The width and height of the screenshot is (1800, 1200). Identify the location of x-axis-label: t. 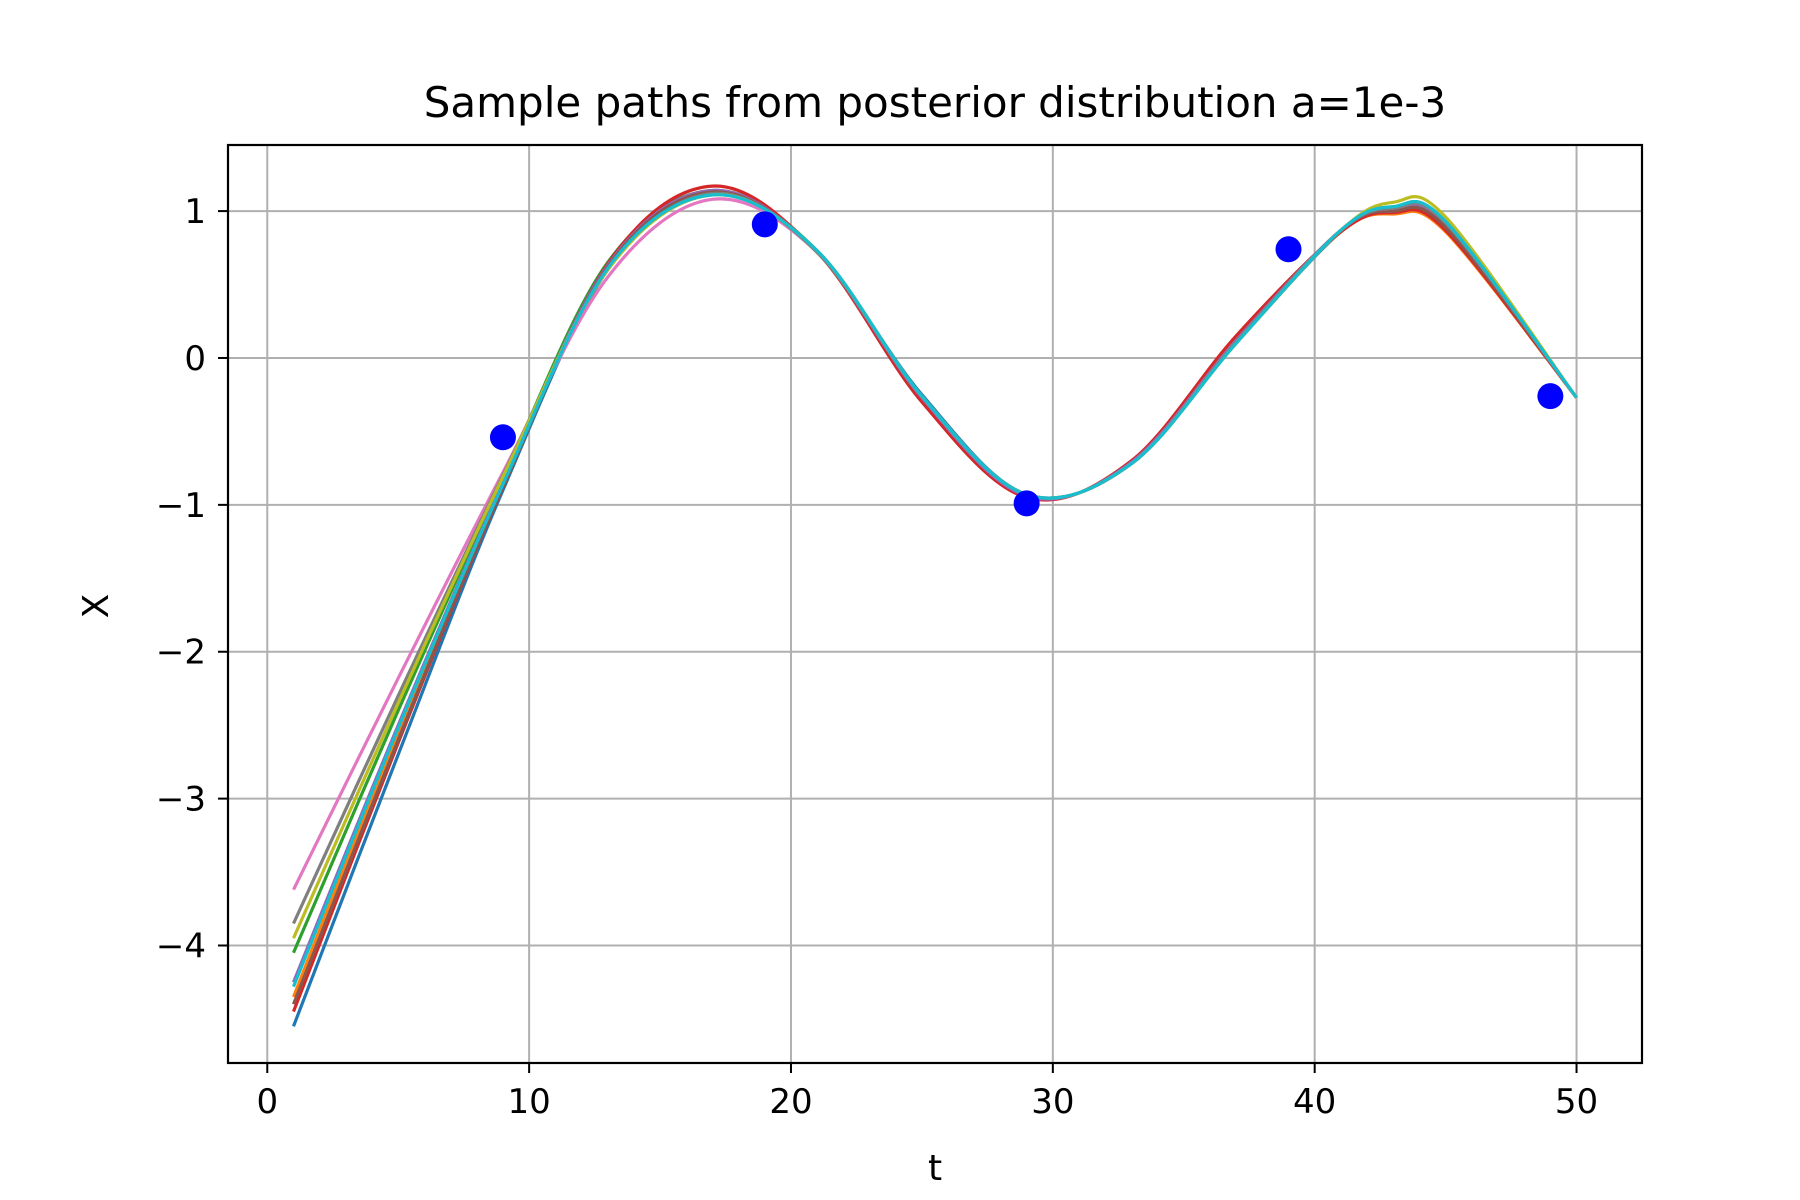
(935, 1168).